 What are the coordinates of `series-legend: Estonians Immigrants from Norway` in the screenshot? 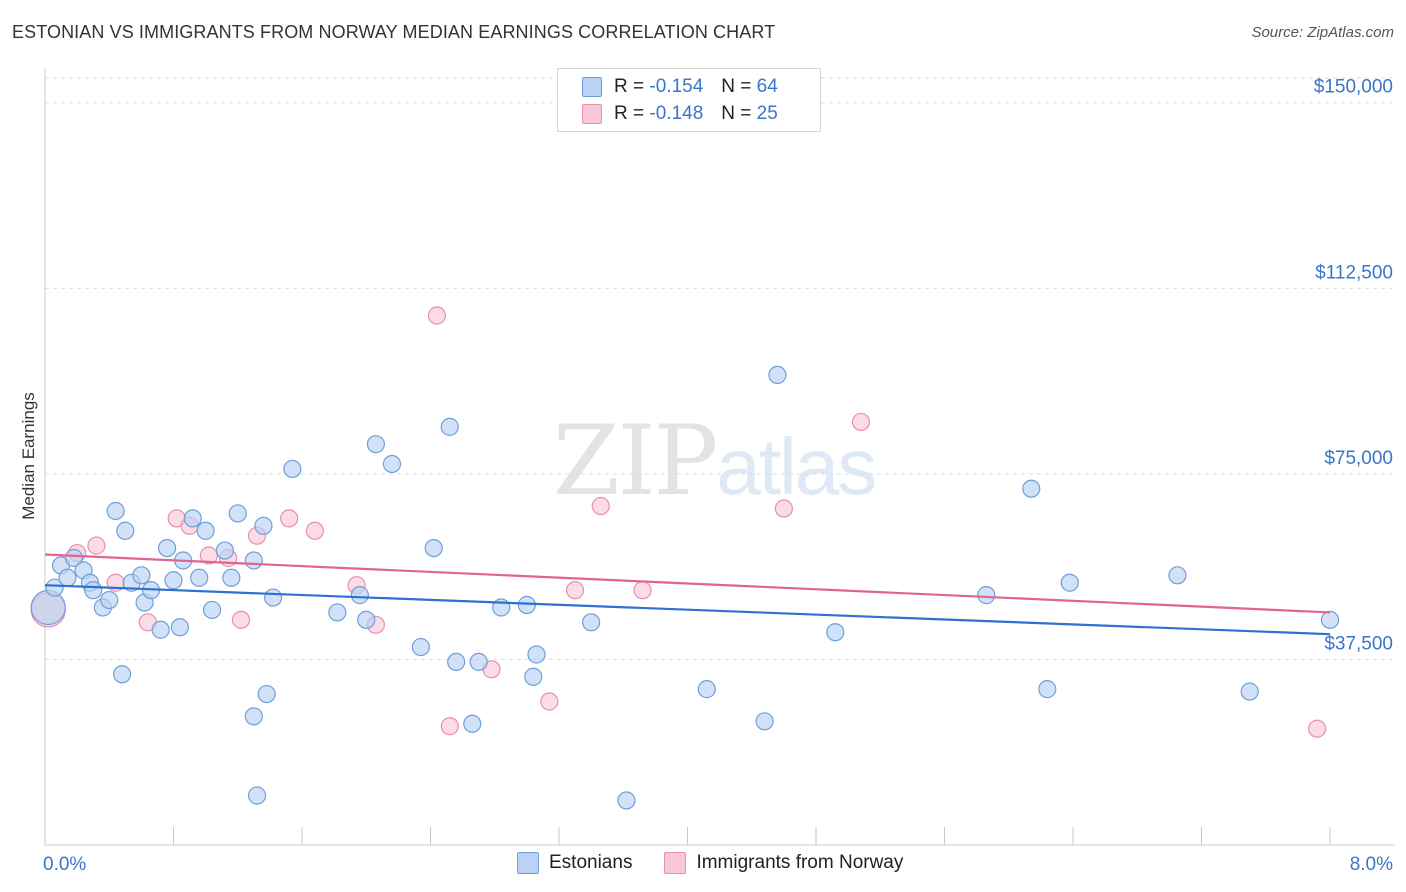 It's located at (726, 863).